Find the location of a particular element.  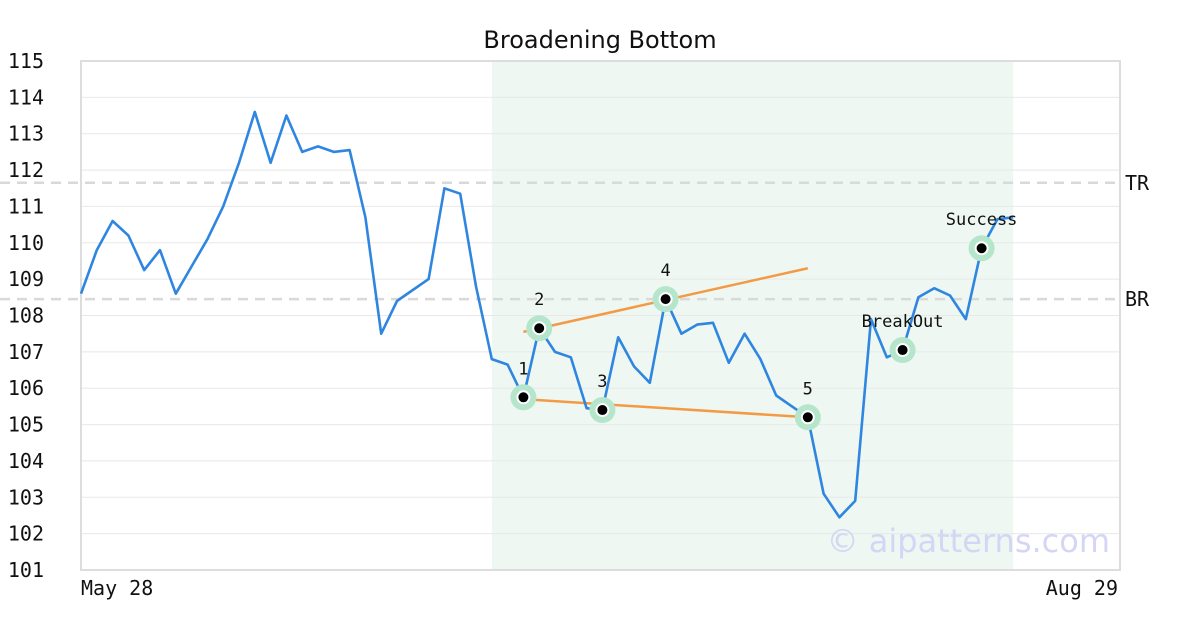

chart-title: Broadening Bottom is located at coordinates (599, 40).